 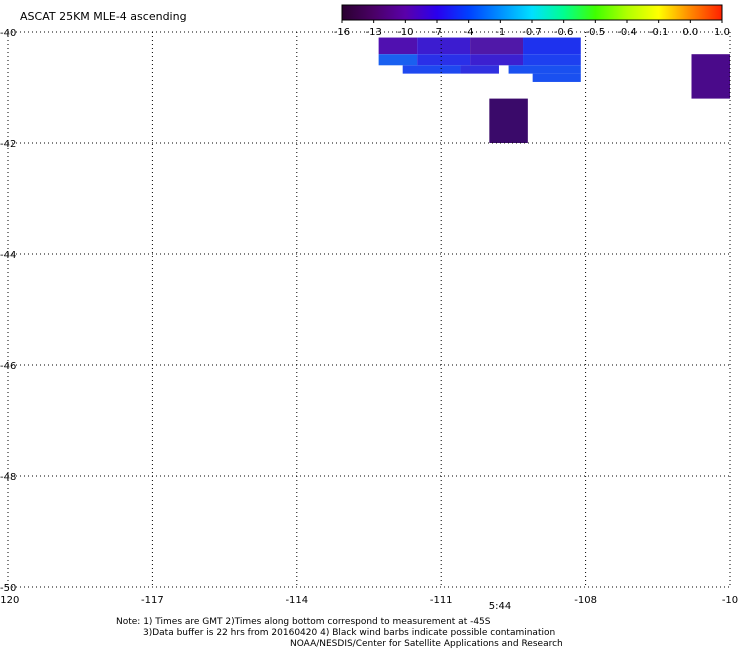 What do you see at coordinates (441, 600) in the screenshot?
I see `x-tick-label: -111` at bounding box center [441, 600].